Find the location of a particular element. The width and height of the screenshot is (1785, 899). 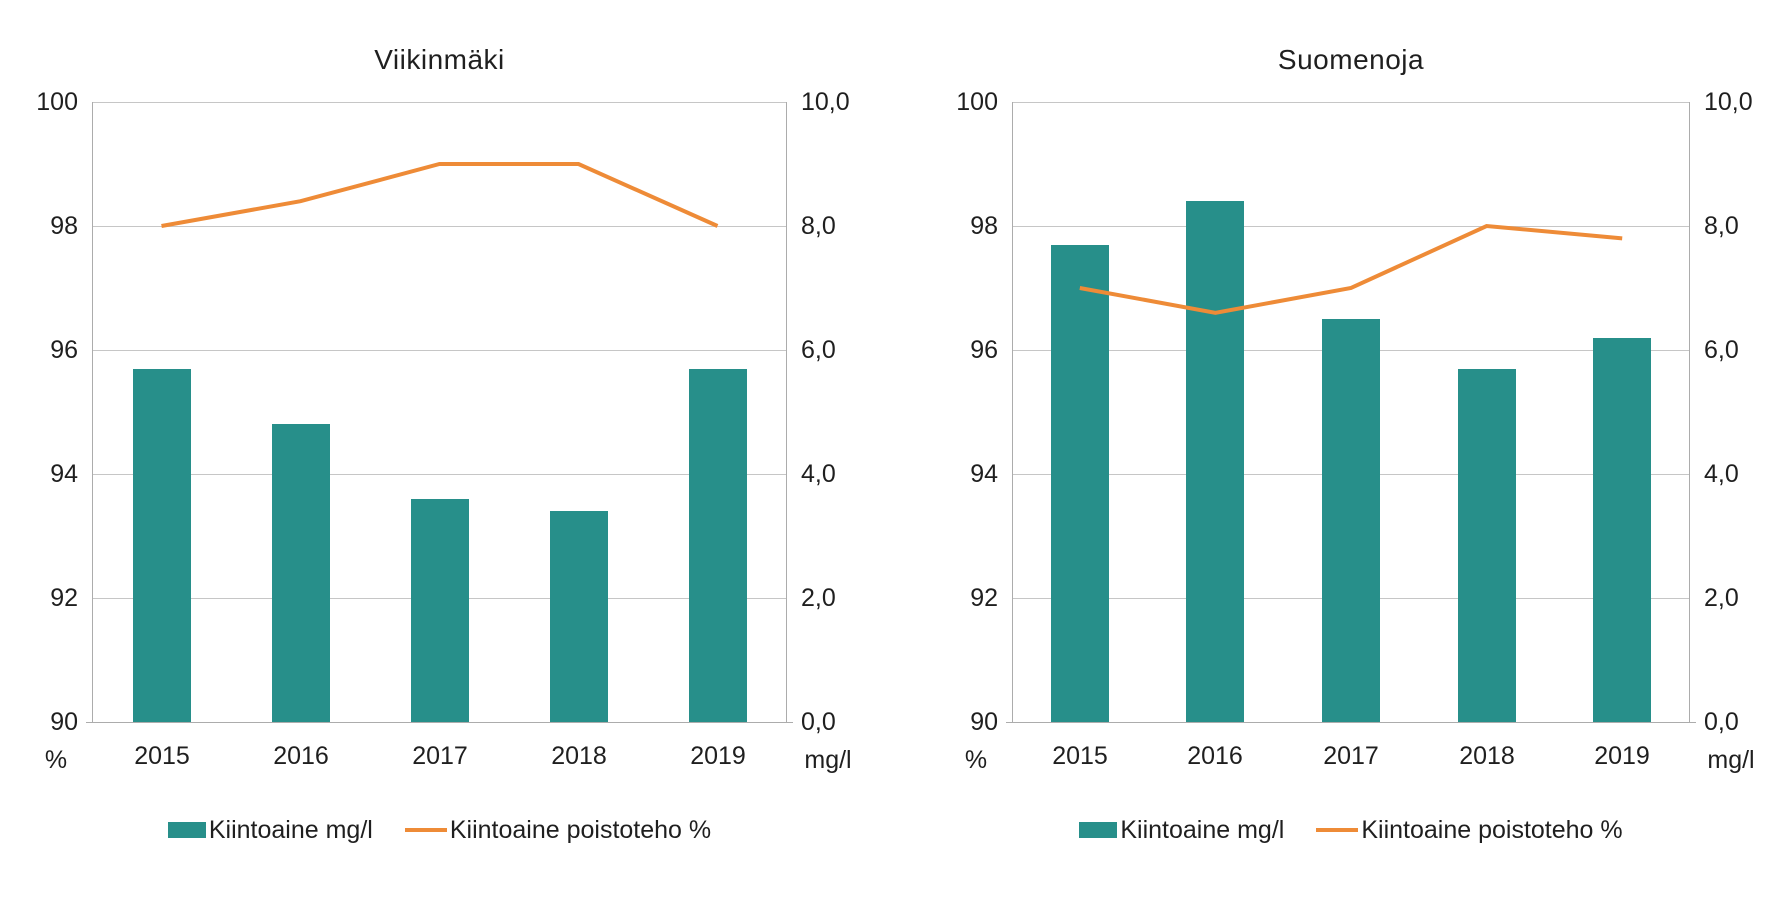

chart-title: Viikinmäki is located at coordinates (439, 59).